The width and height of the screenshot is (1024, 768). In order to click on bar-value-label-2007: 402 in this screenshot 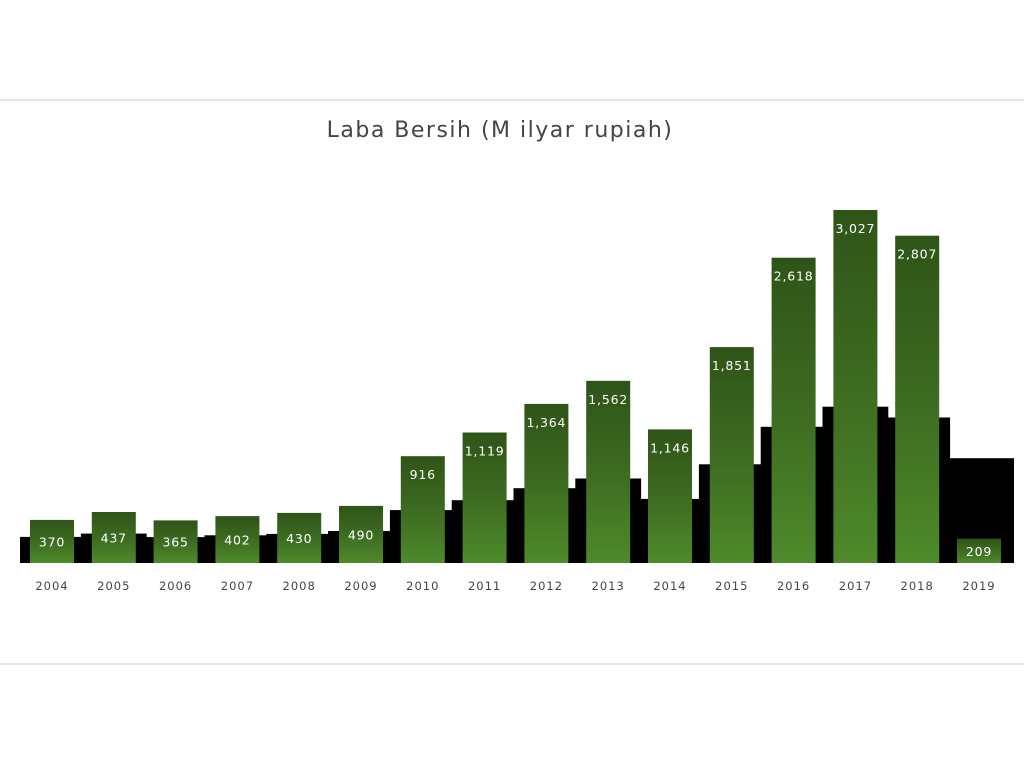, I will do `click(237, 540)`.